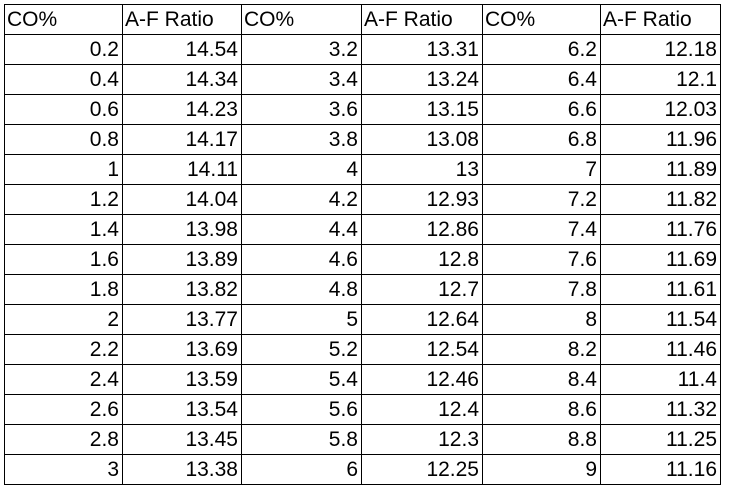 The width and height of the screenshot is (736, 488). What do you see at coordinates (422, 109) in the screenshot?
I see `af-ratio-cell: 13.15` at bounding box center [422, 109].